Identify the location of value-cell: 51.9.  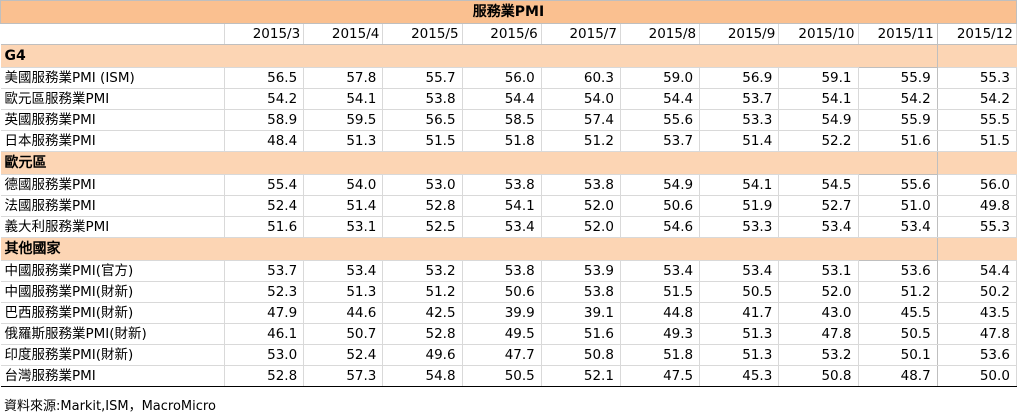
(739, 206).